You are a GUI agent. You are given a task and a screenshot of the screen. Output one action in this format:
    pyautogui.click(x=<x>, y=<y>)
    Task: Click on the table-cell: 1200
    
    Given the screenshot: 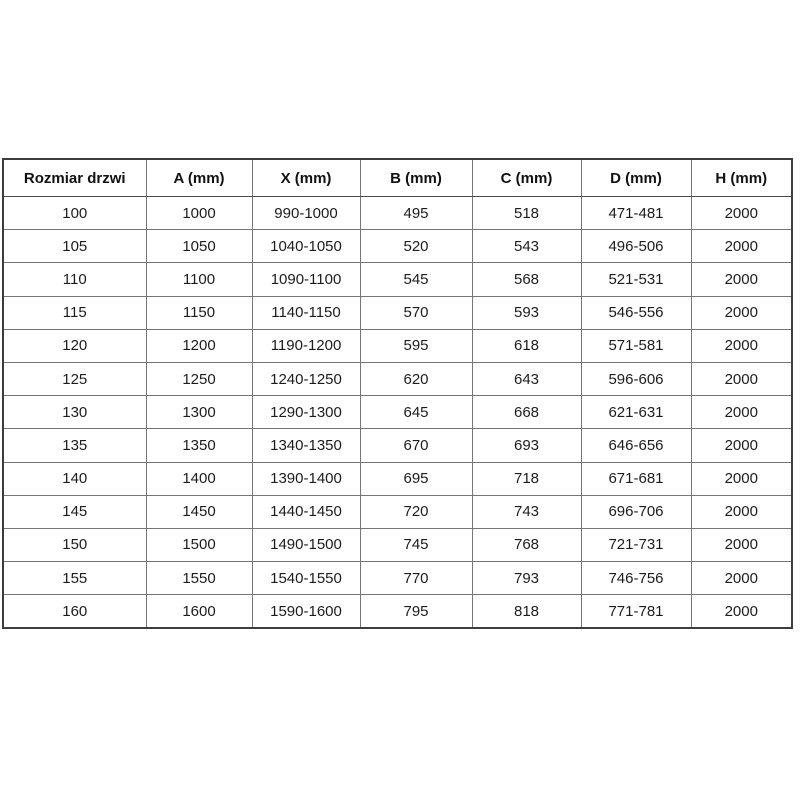 What is the action you would take?
    pyautogui.click(x=199, y=345)
    